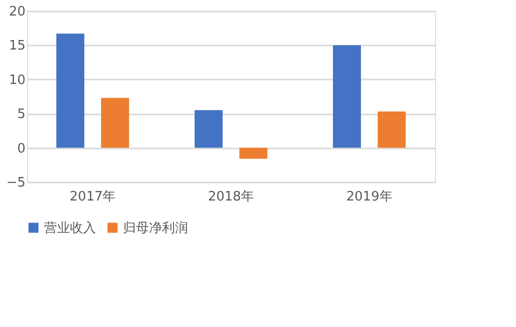 The image size is (516, 327). What do you see at coordinates (17, 46) in the screenshot?
I see `y-tick-label: 15` at bounding box center [17, 46].